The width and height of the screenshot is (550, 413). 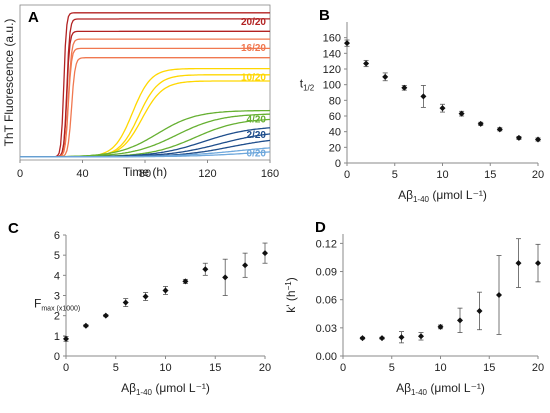 I want to click on y-tick-label: 3, so click(x=57, y=297).